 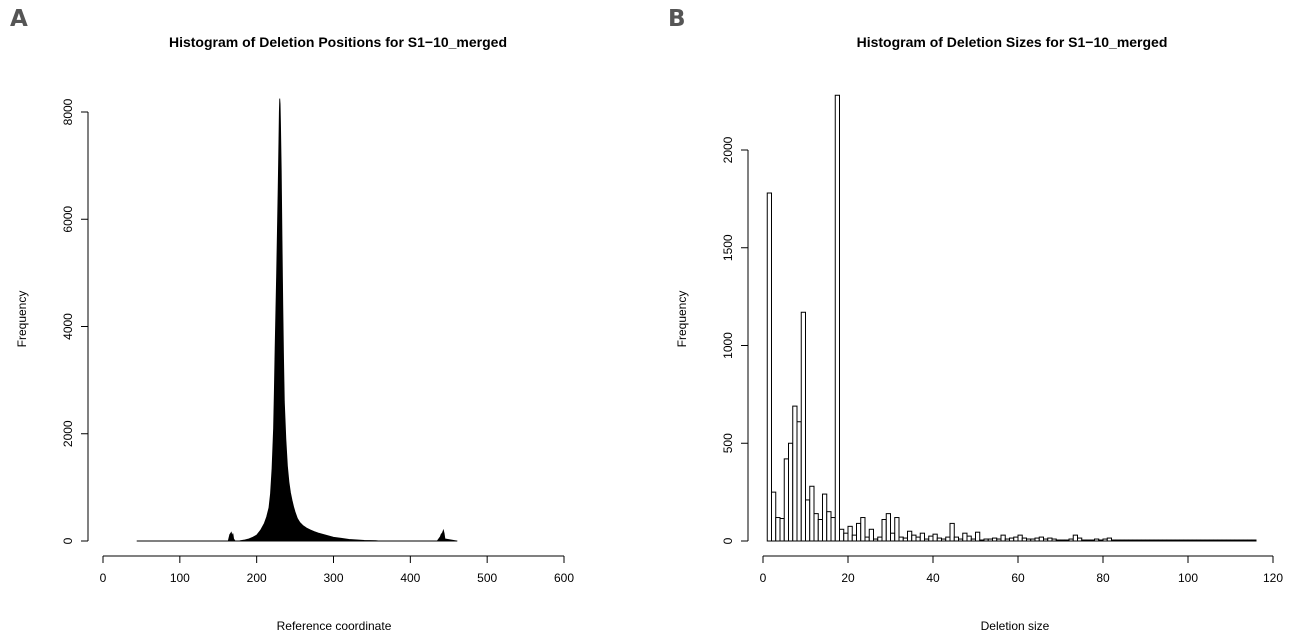 I want to click on x-tick-label-a: 500, so click(x=487, y=578).